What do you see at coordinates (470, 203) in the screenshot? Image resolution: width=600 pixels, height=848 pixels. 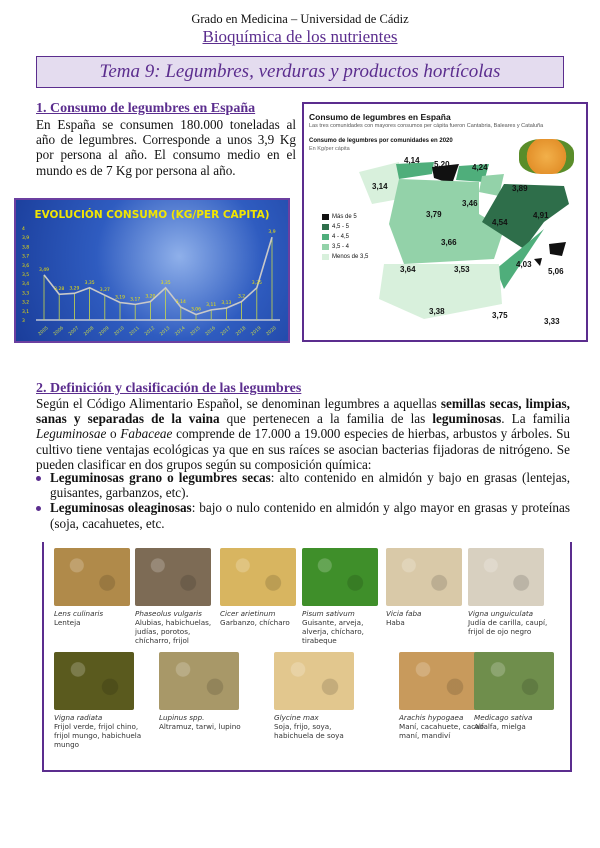 I see `region-value: 3,46` at bounding box center [470, 203].